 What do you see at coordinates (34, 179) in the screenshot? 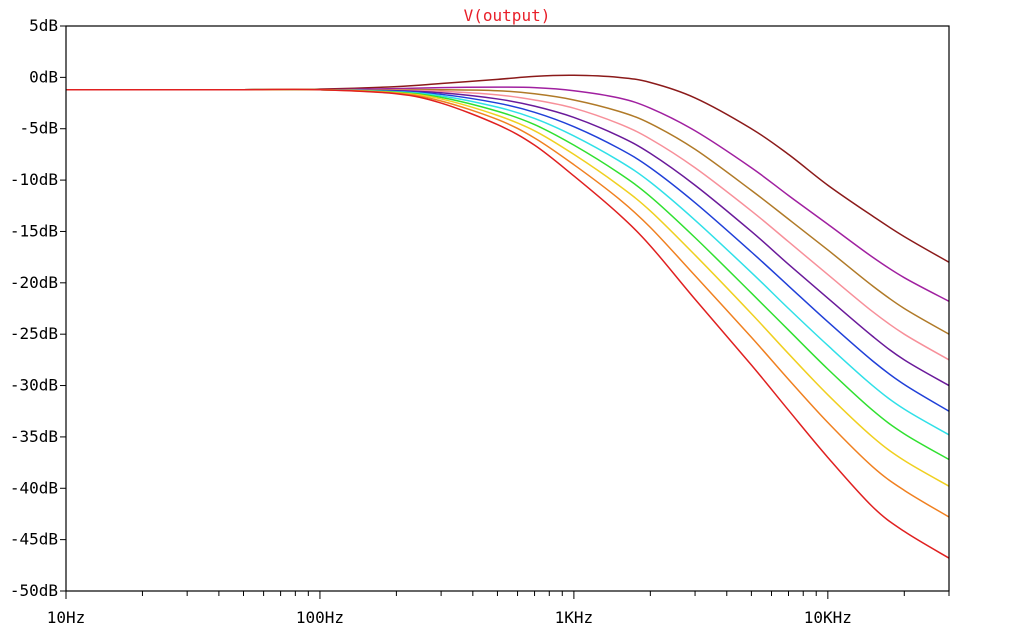
I see `y-tick-label: -10dB` at bounding box center [34, 179].